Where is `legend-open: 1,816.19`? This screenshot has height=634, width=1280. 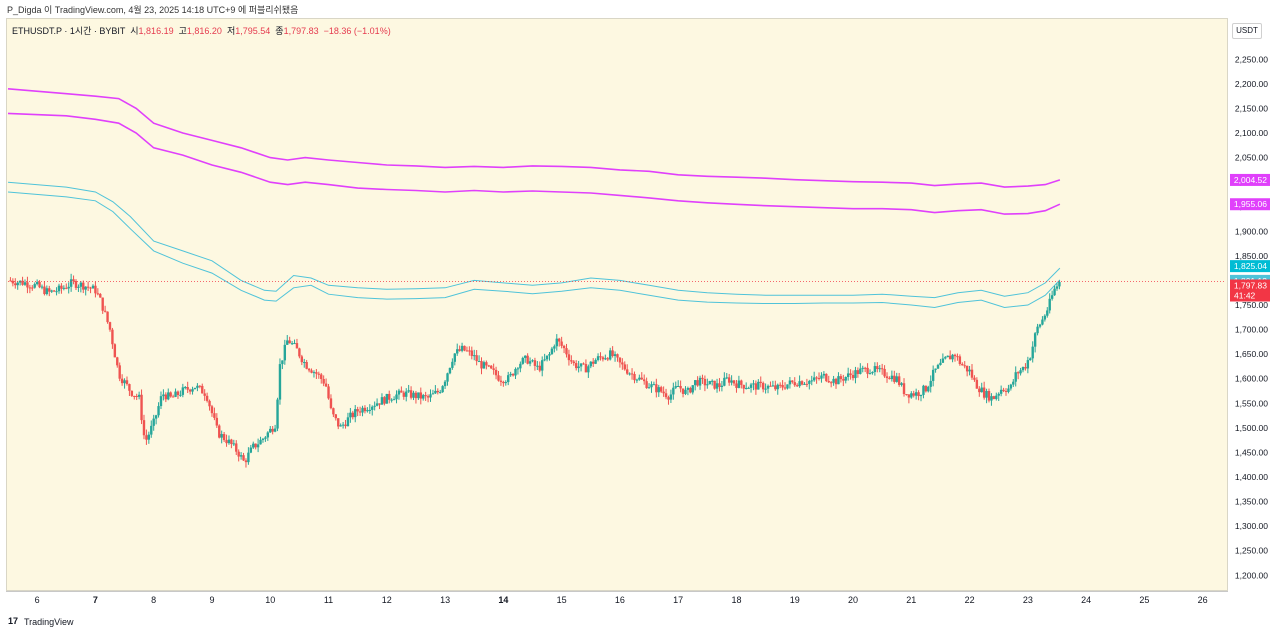 legend-open: 1,816.19 is located at coordinates (156, 31).